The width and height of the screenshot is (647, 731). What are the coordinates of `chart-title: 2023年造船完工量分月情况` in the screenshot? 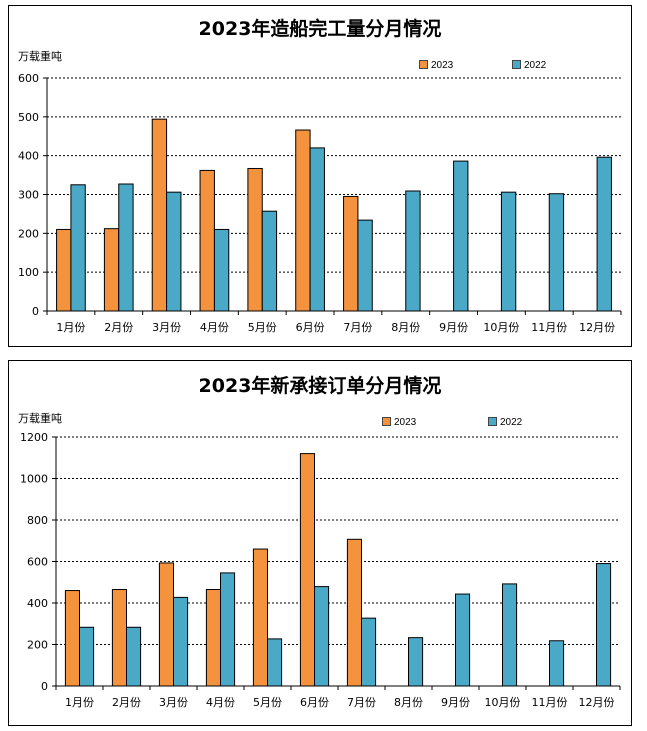 It's located at (320, 29).